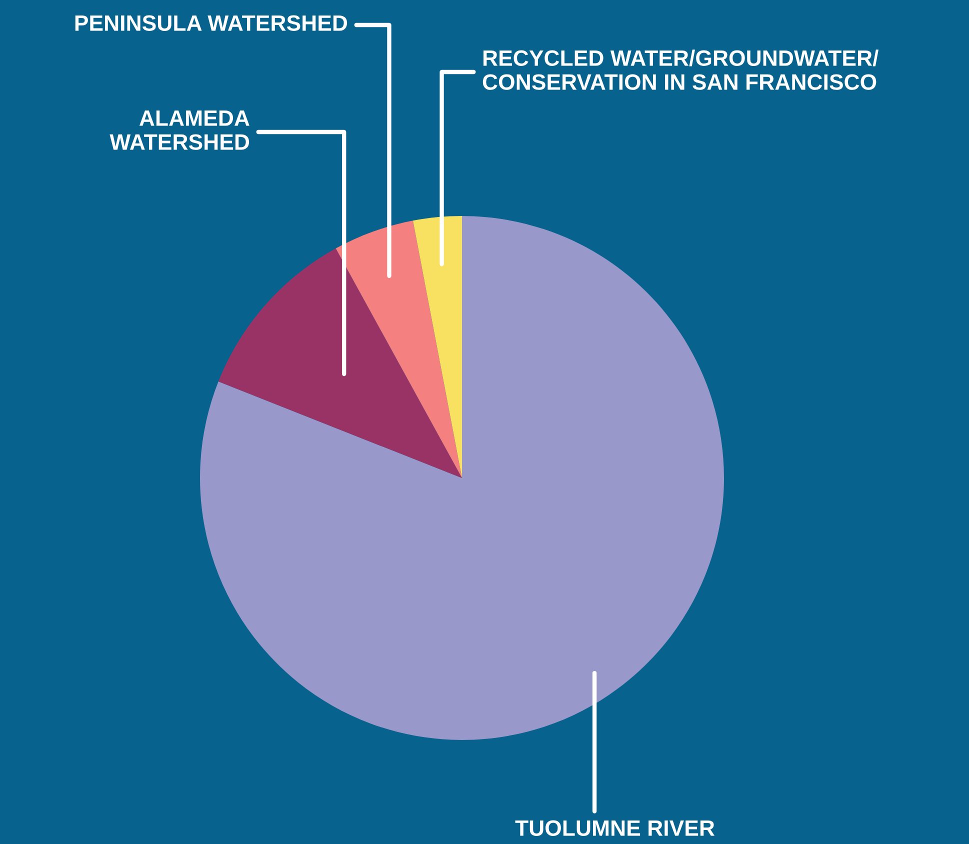 The width and height of the screenshot is (969, 844). Describe the element at coordinates (615, 828) in the screenshot. I see `slice-label: TUOLUMNE RIVER` at that location.